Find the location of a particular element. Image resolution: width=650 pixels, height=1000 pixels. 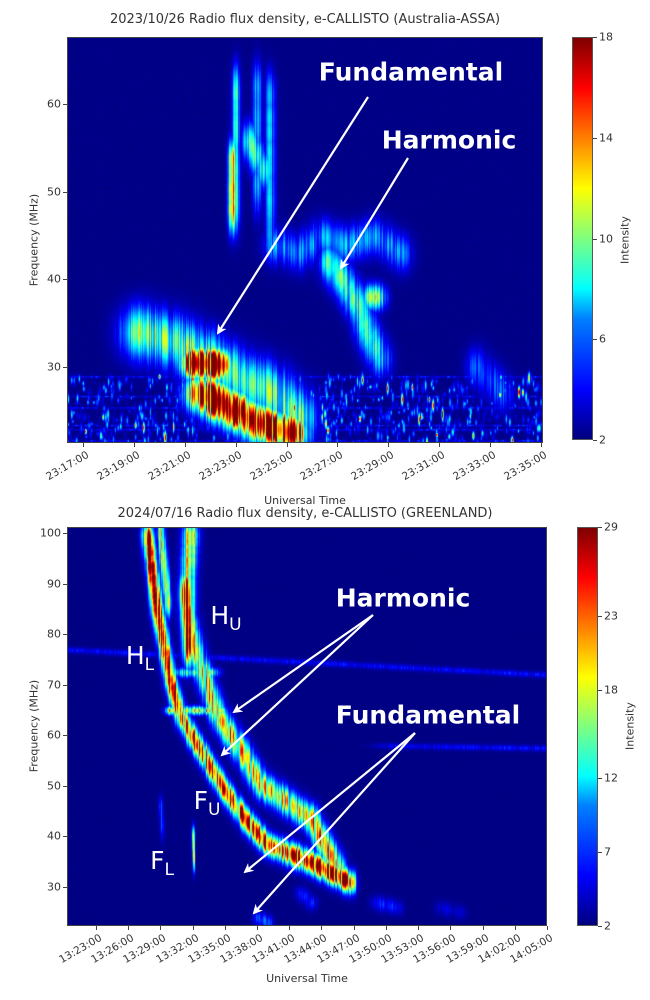

colorbar-tick-label: 14 is located at coordinates (606, 138).